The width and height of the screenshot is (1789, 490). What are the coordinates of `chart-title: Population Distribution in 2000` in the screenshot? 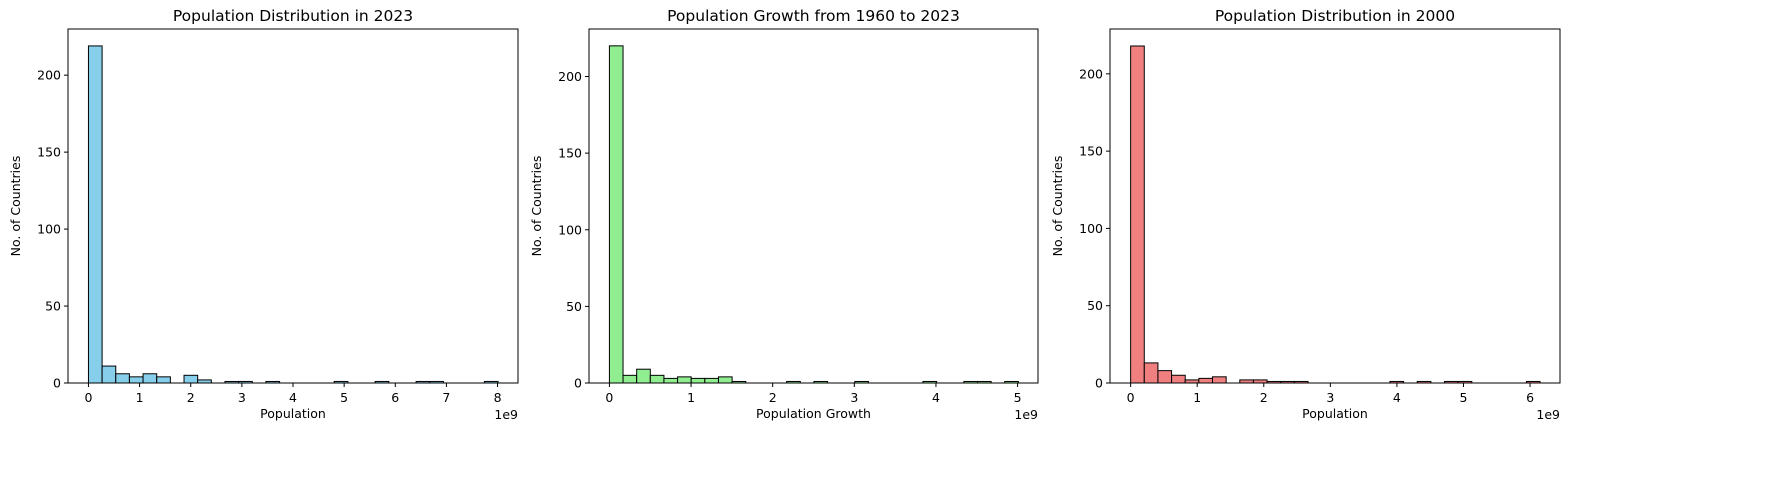 It's located at (1335, 16).